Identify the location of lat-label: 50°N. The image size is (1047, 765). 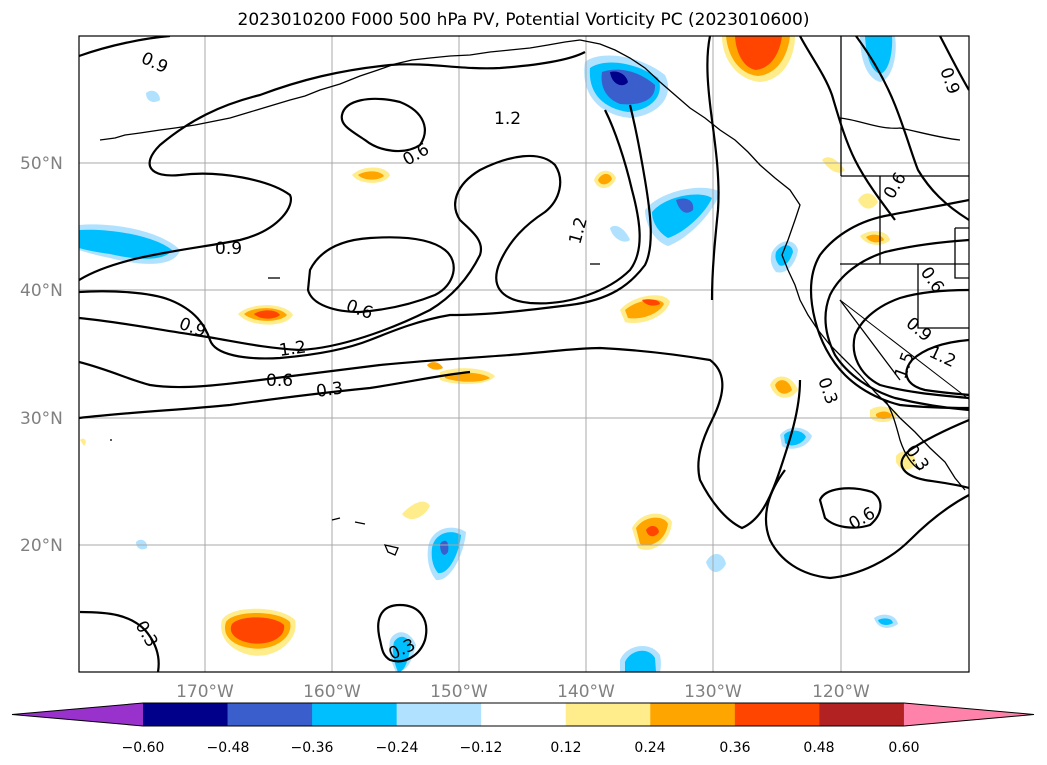
(41, 164).